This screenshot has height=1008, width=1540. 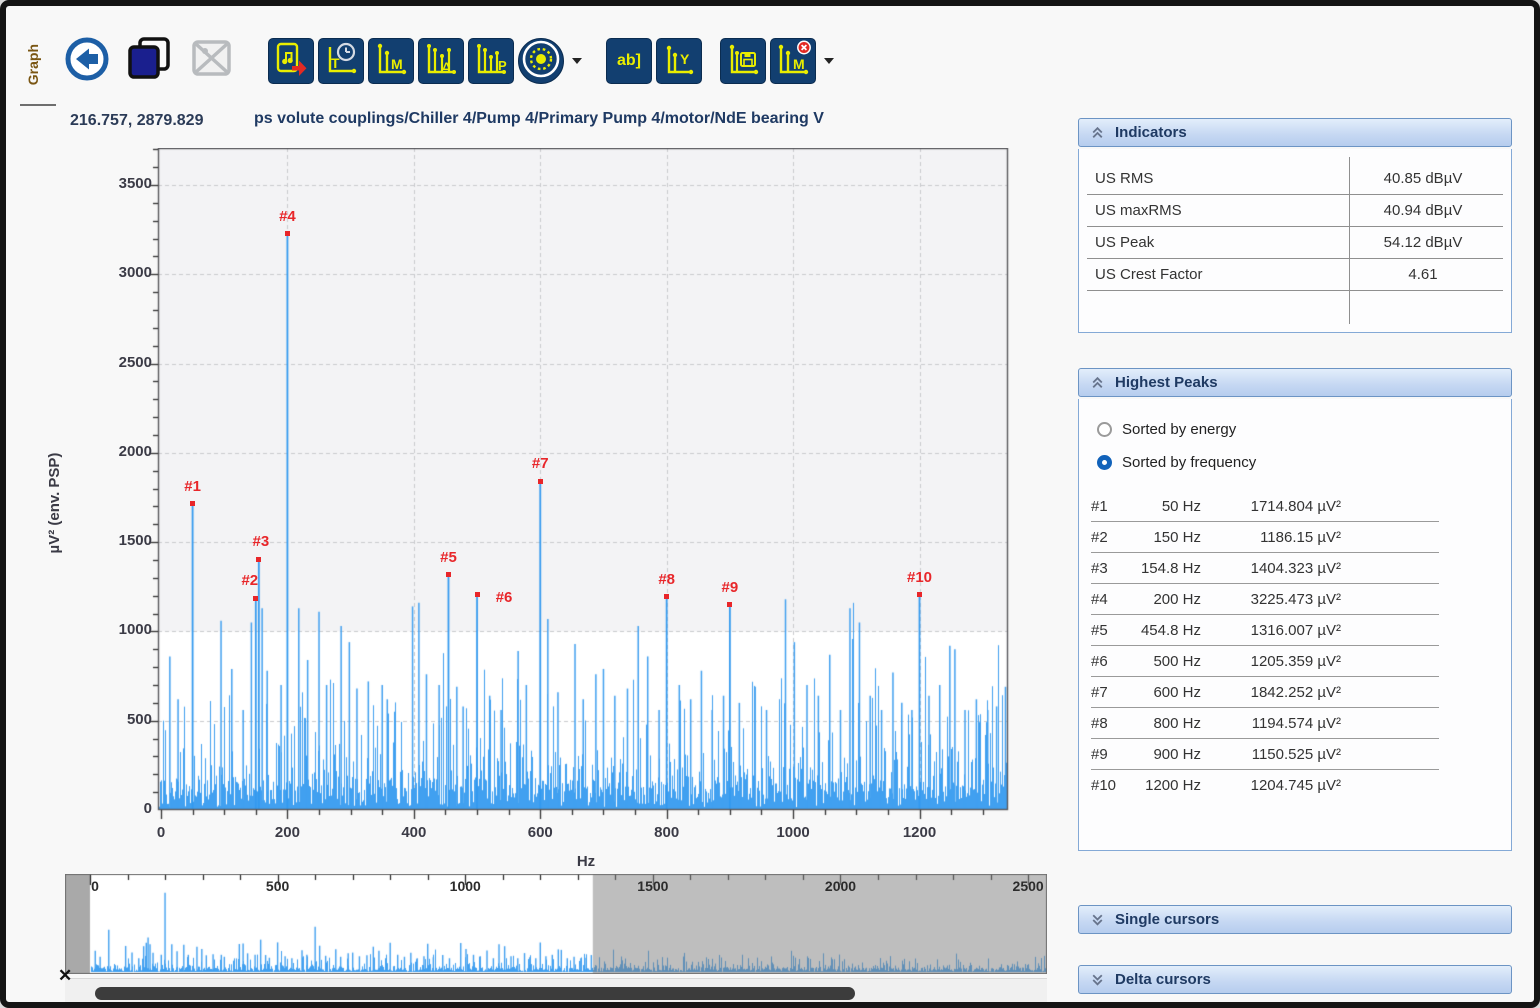 What do you see at coordinates (1166, 382) in the screenshot?
I see `highest-peaks-header-label: Highest Peaks` at bounding box center [1166, 382].